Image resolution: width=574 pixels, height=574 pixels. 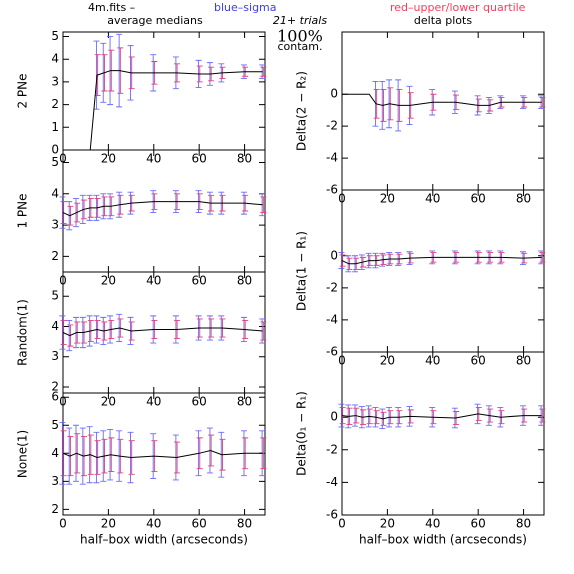 I want to click on y-tick-label: 6, so click(x=55, y=397).